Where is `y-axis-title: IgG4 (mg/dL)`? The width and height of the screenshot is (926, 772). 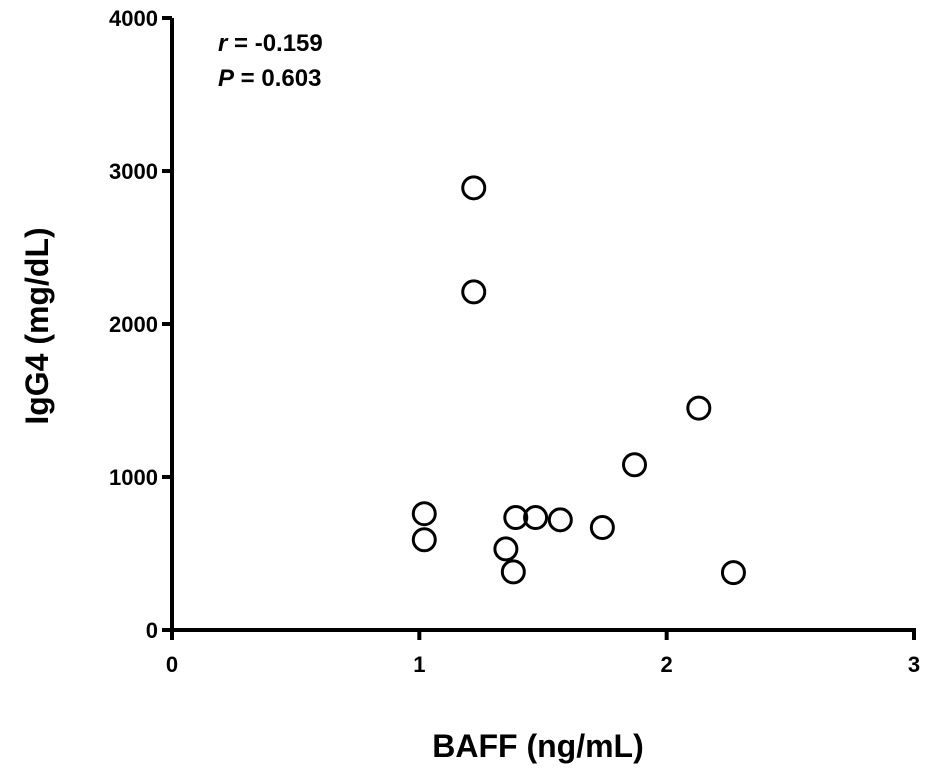 y-axis-title: IgG4 (mg/dL) is located at coordinates (37, 325).